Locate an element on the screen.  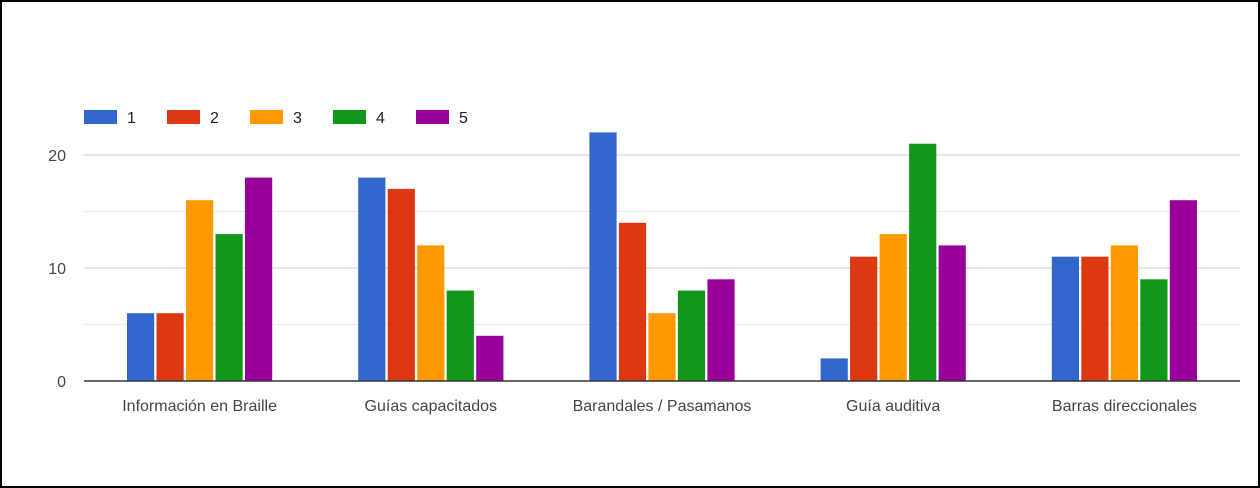
y-axis-ticks: 0 10 20 is located at coordinates (57, 269).